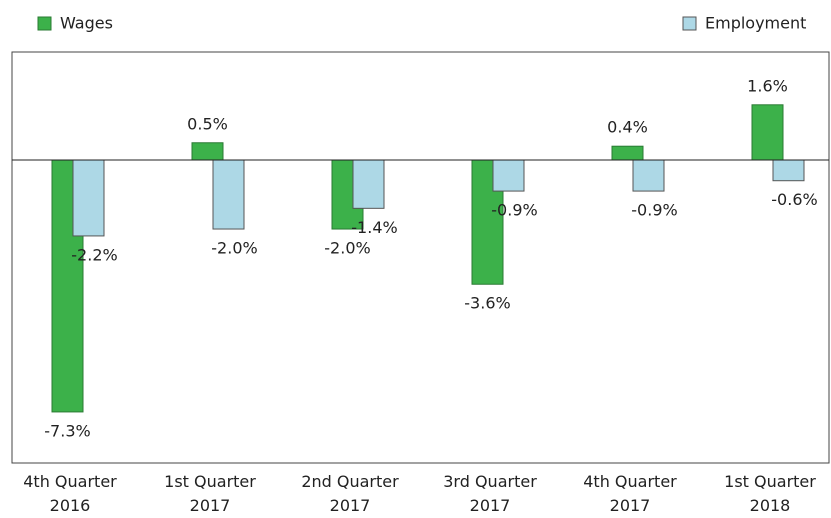 The height and width of the screenshot is (518, 831). Describe the element at coordinates (70, 493) in the screenshot. I see `x-tick-label: 4th Quarter 2016` at that location.